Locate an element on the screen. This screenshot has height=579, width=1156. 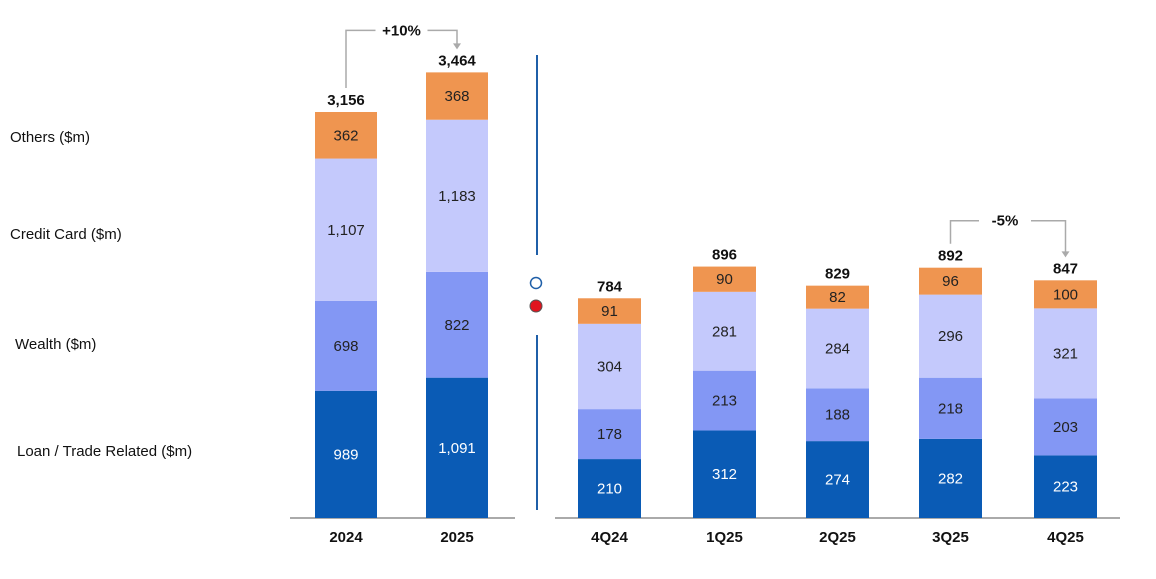
bar-value-label: 362 is located at coordinates (345, 135).